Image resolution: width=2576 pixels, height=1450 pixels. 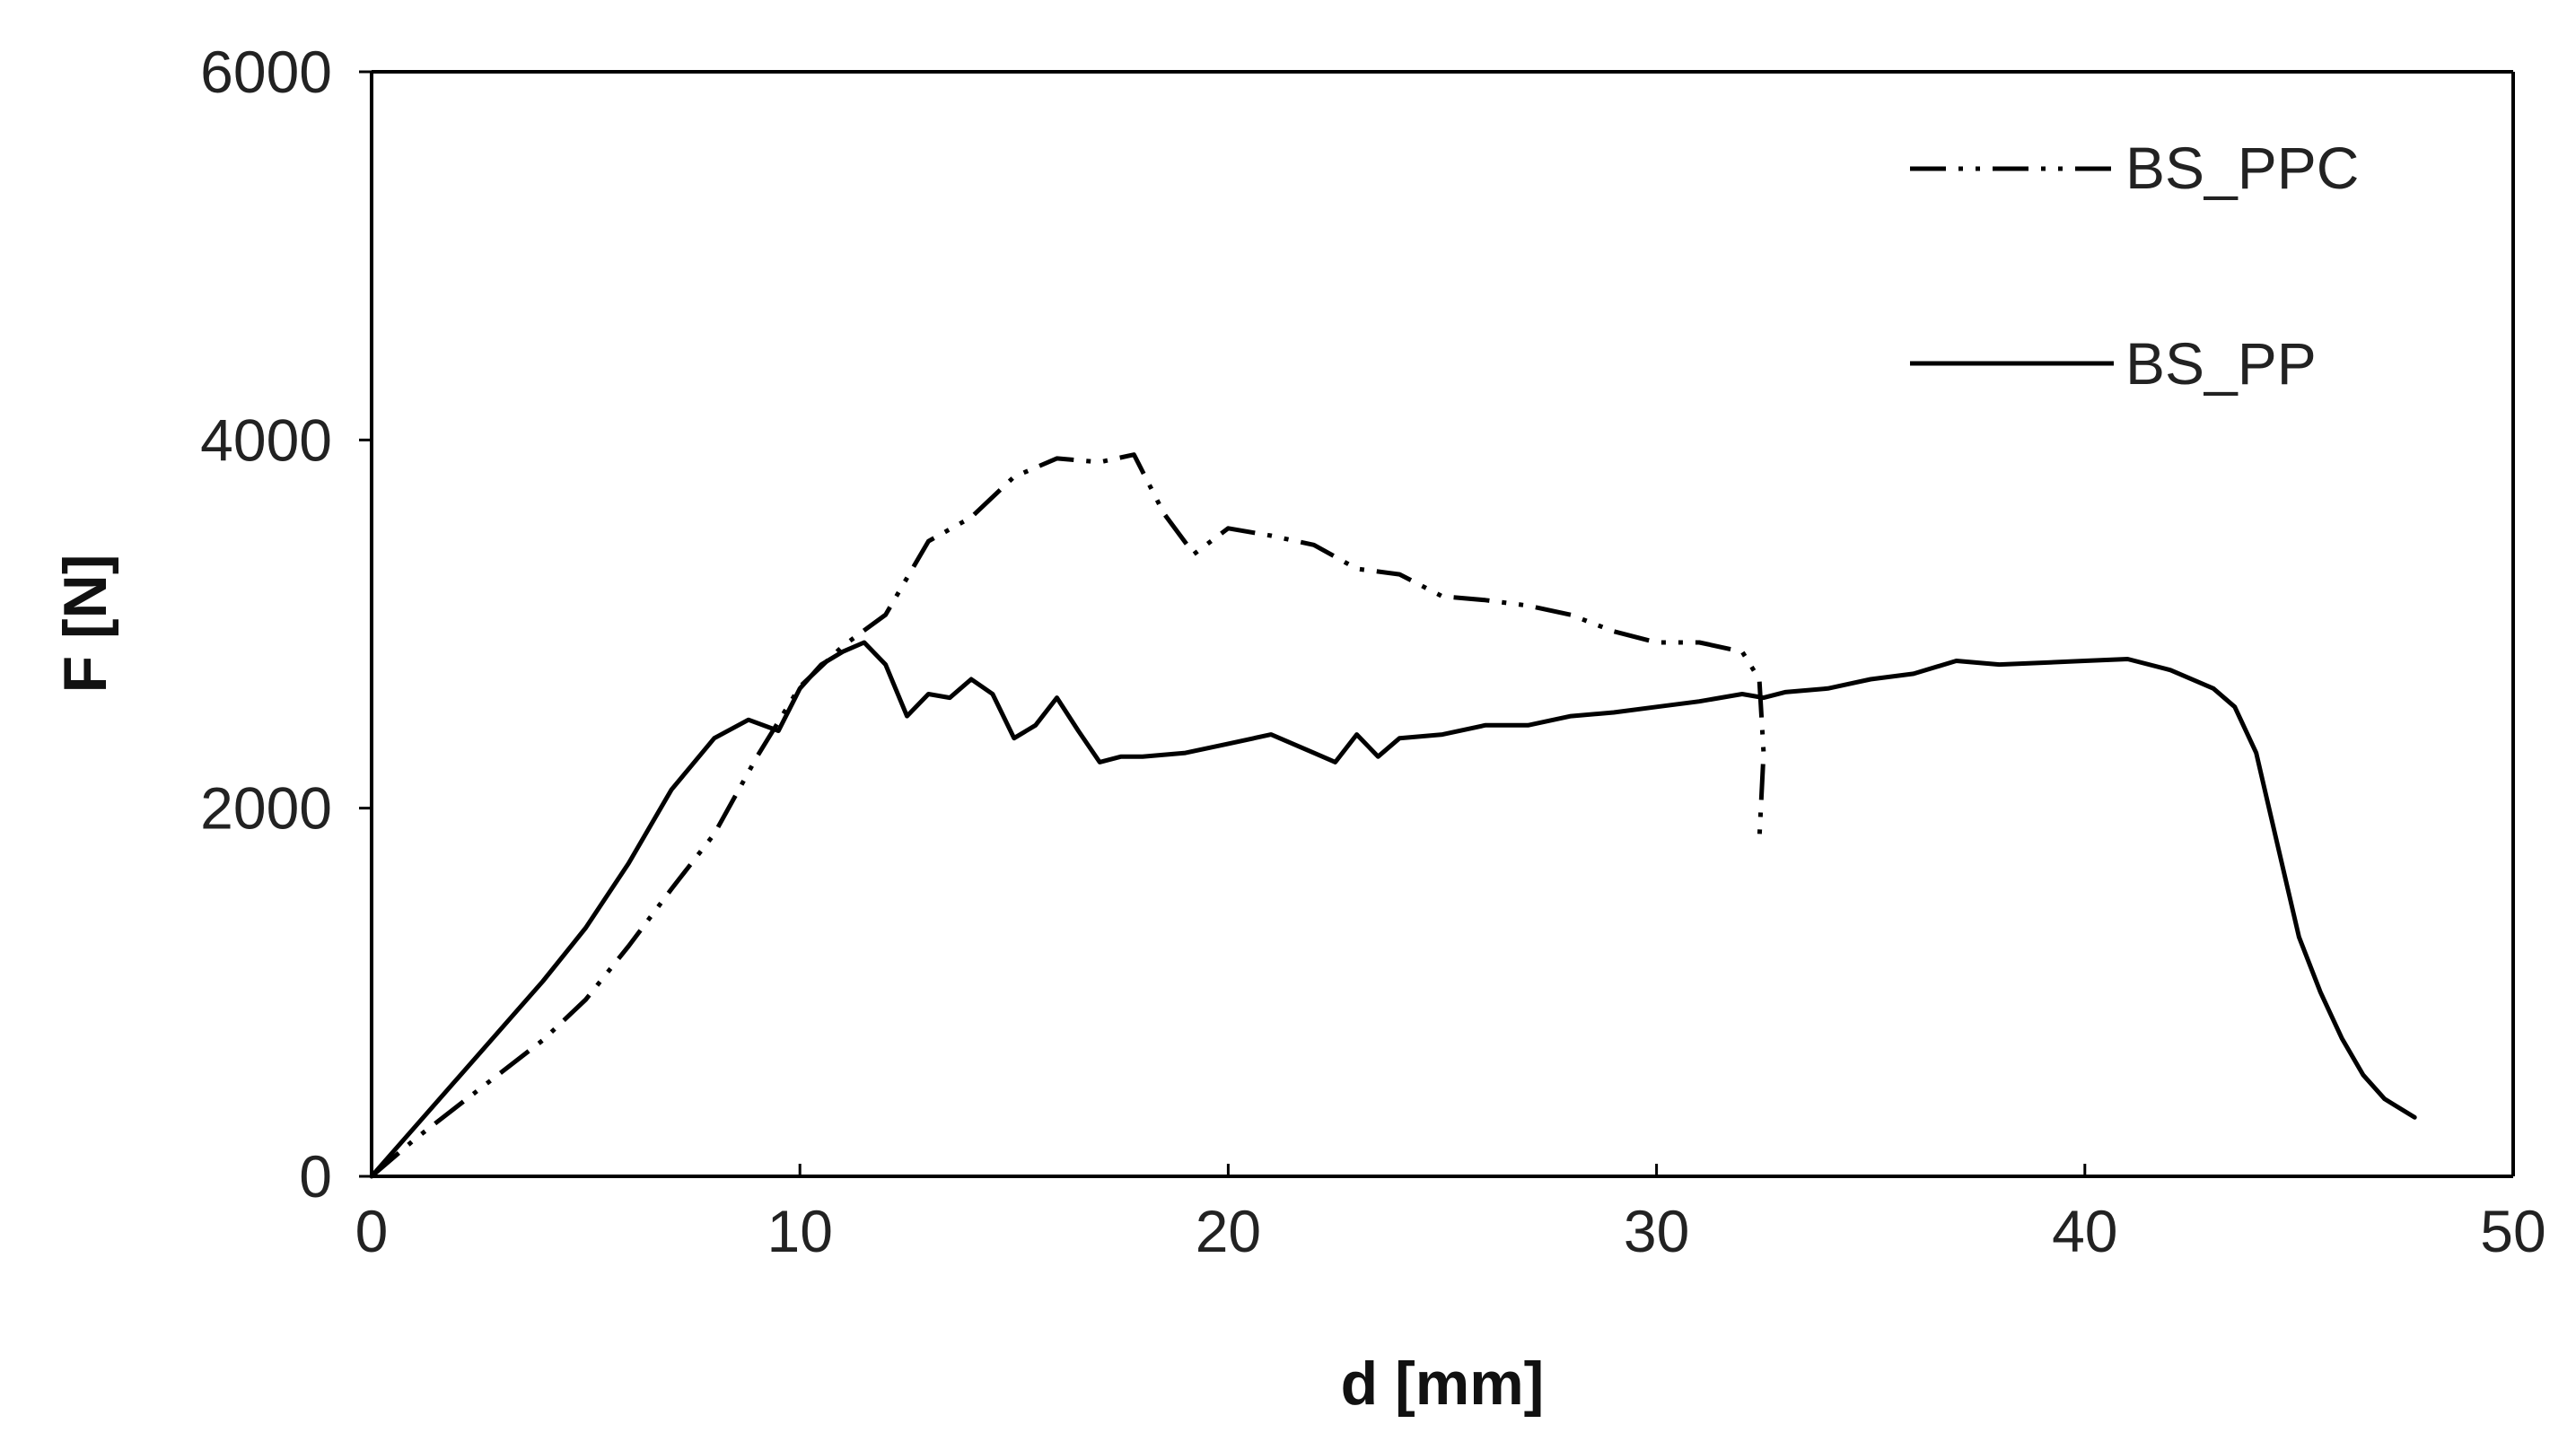 I want to click on x-tick-label: 20, so click(x=1228, y=1231).